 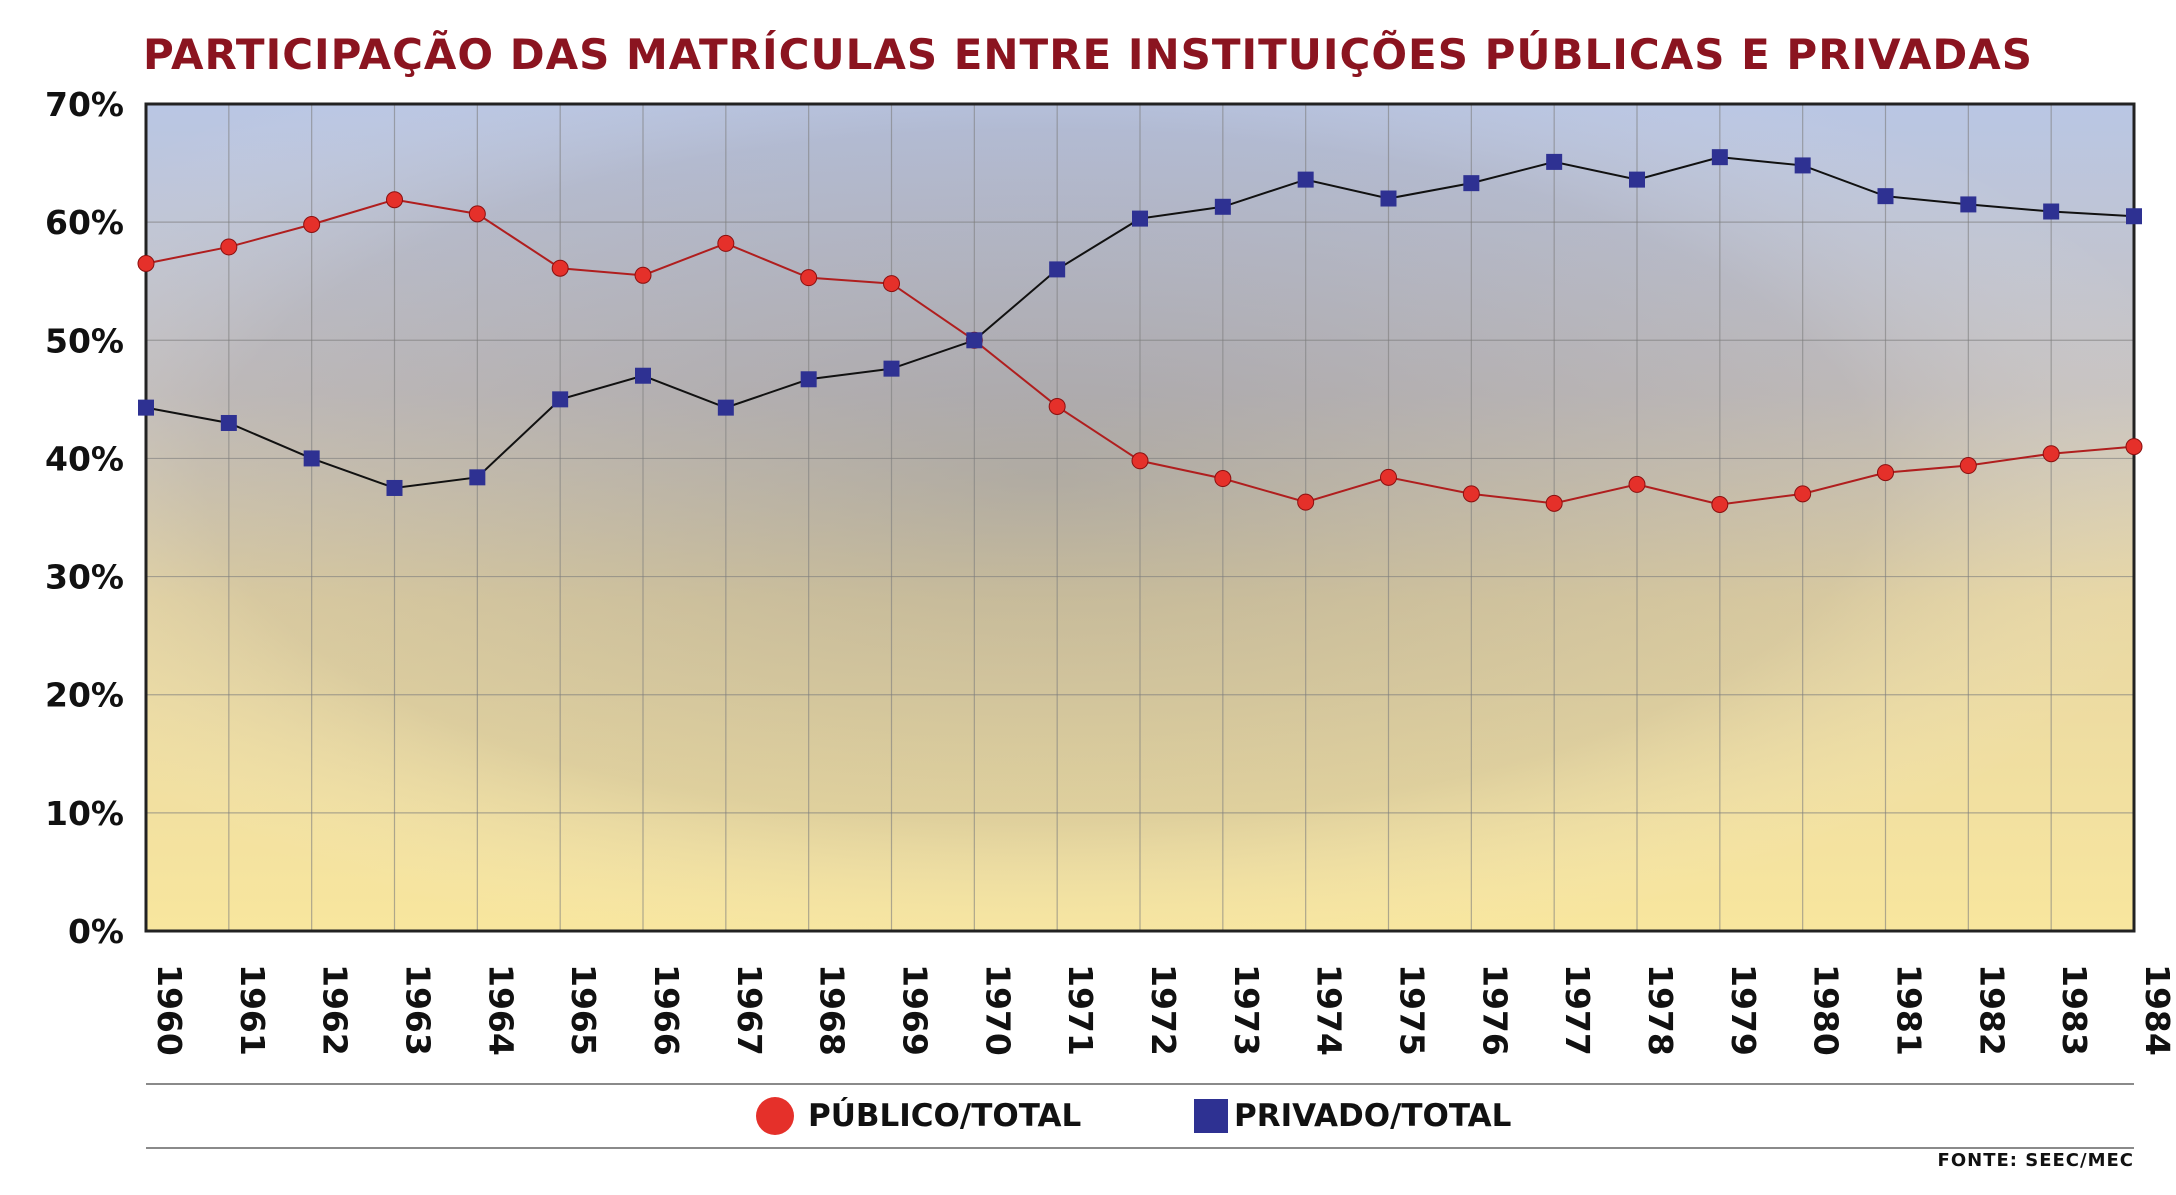 What do you see at coordinates (749, 1010) in the screenshot?
I see `x-tick-label: 1967` at bounding box center [749, 1010].